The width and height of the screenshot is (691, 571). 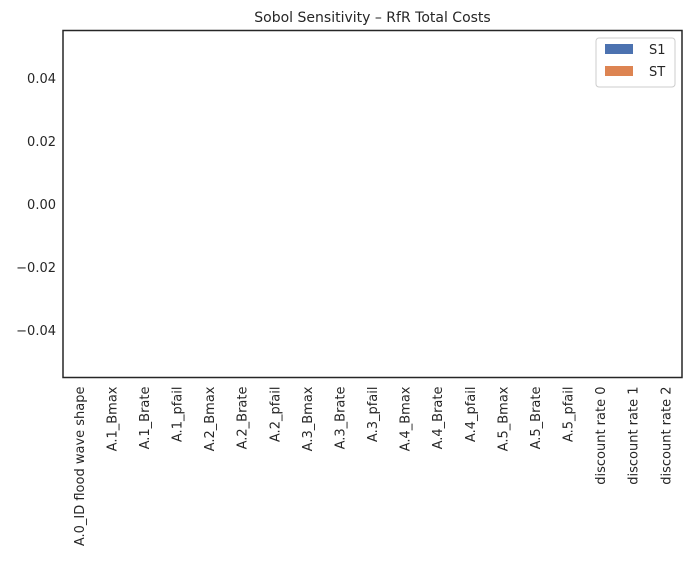 What do you see at coordinates (145, 418) in the screenshot?
I see `x-tick-label: A.1_Brate` at bounding box center [145, 418].